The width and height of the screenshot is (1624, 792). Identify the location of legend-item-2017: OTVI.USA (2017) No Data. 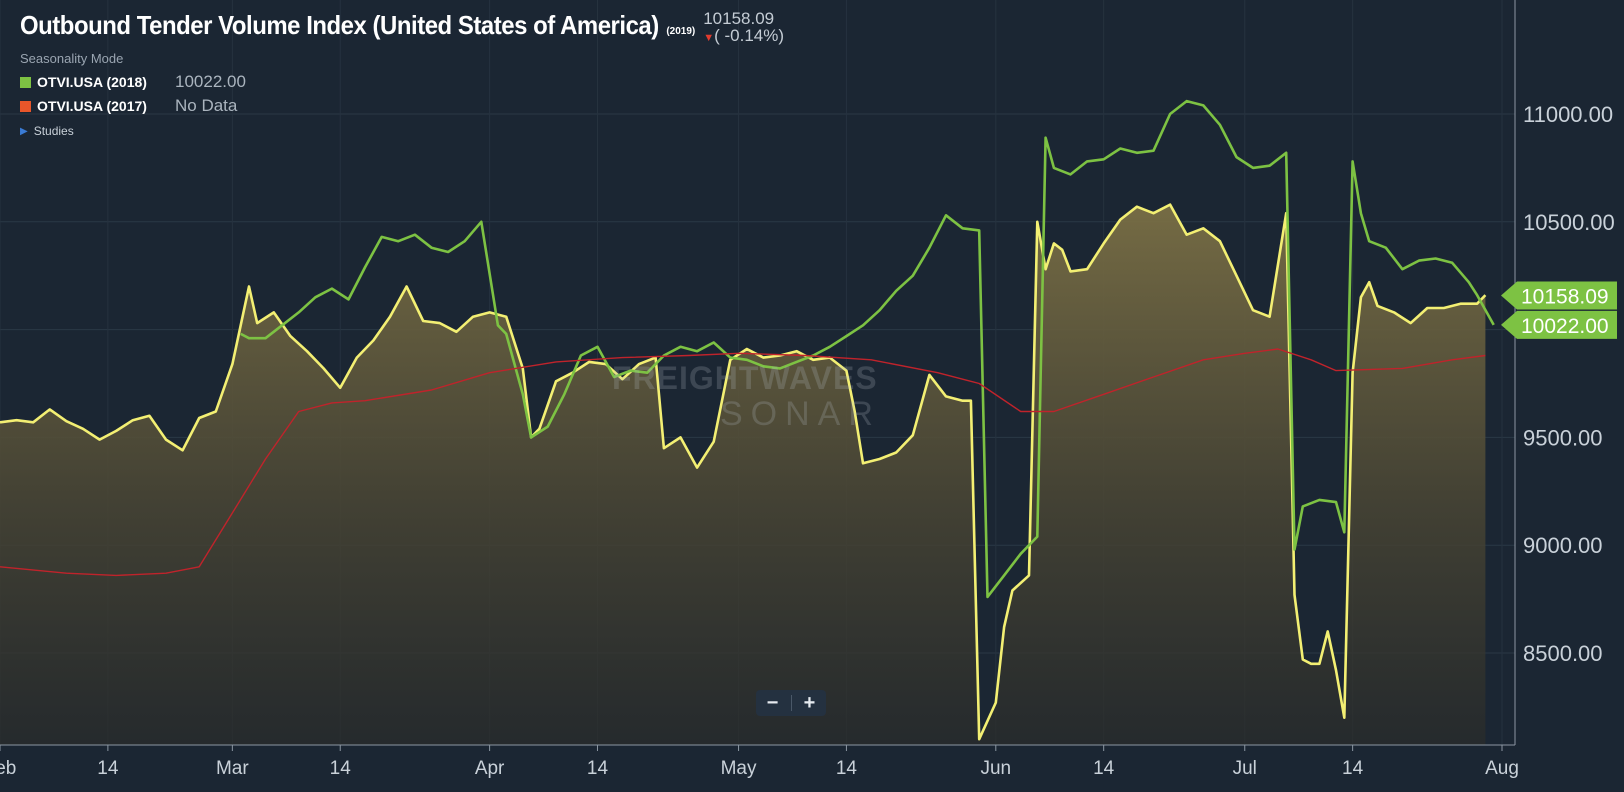
(402, 105).